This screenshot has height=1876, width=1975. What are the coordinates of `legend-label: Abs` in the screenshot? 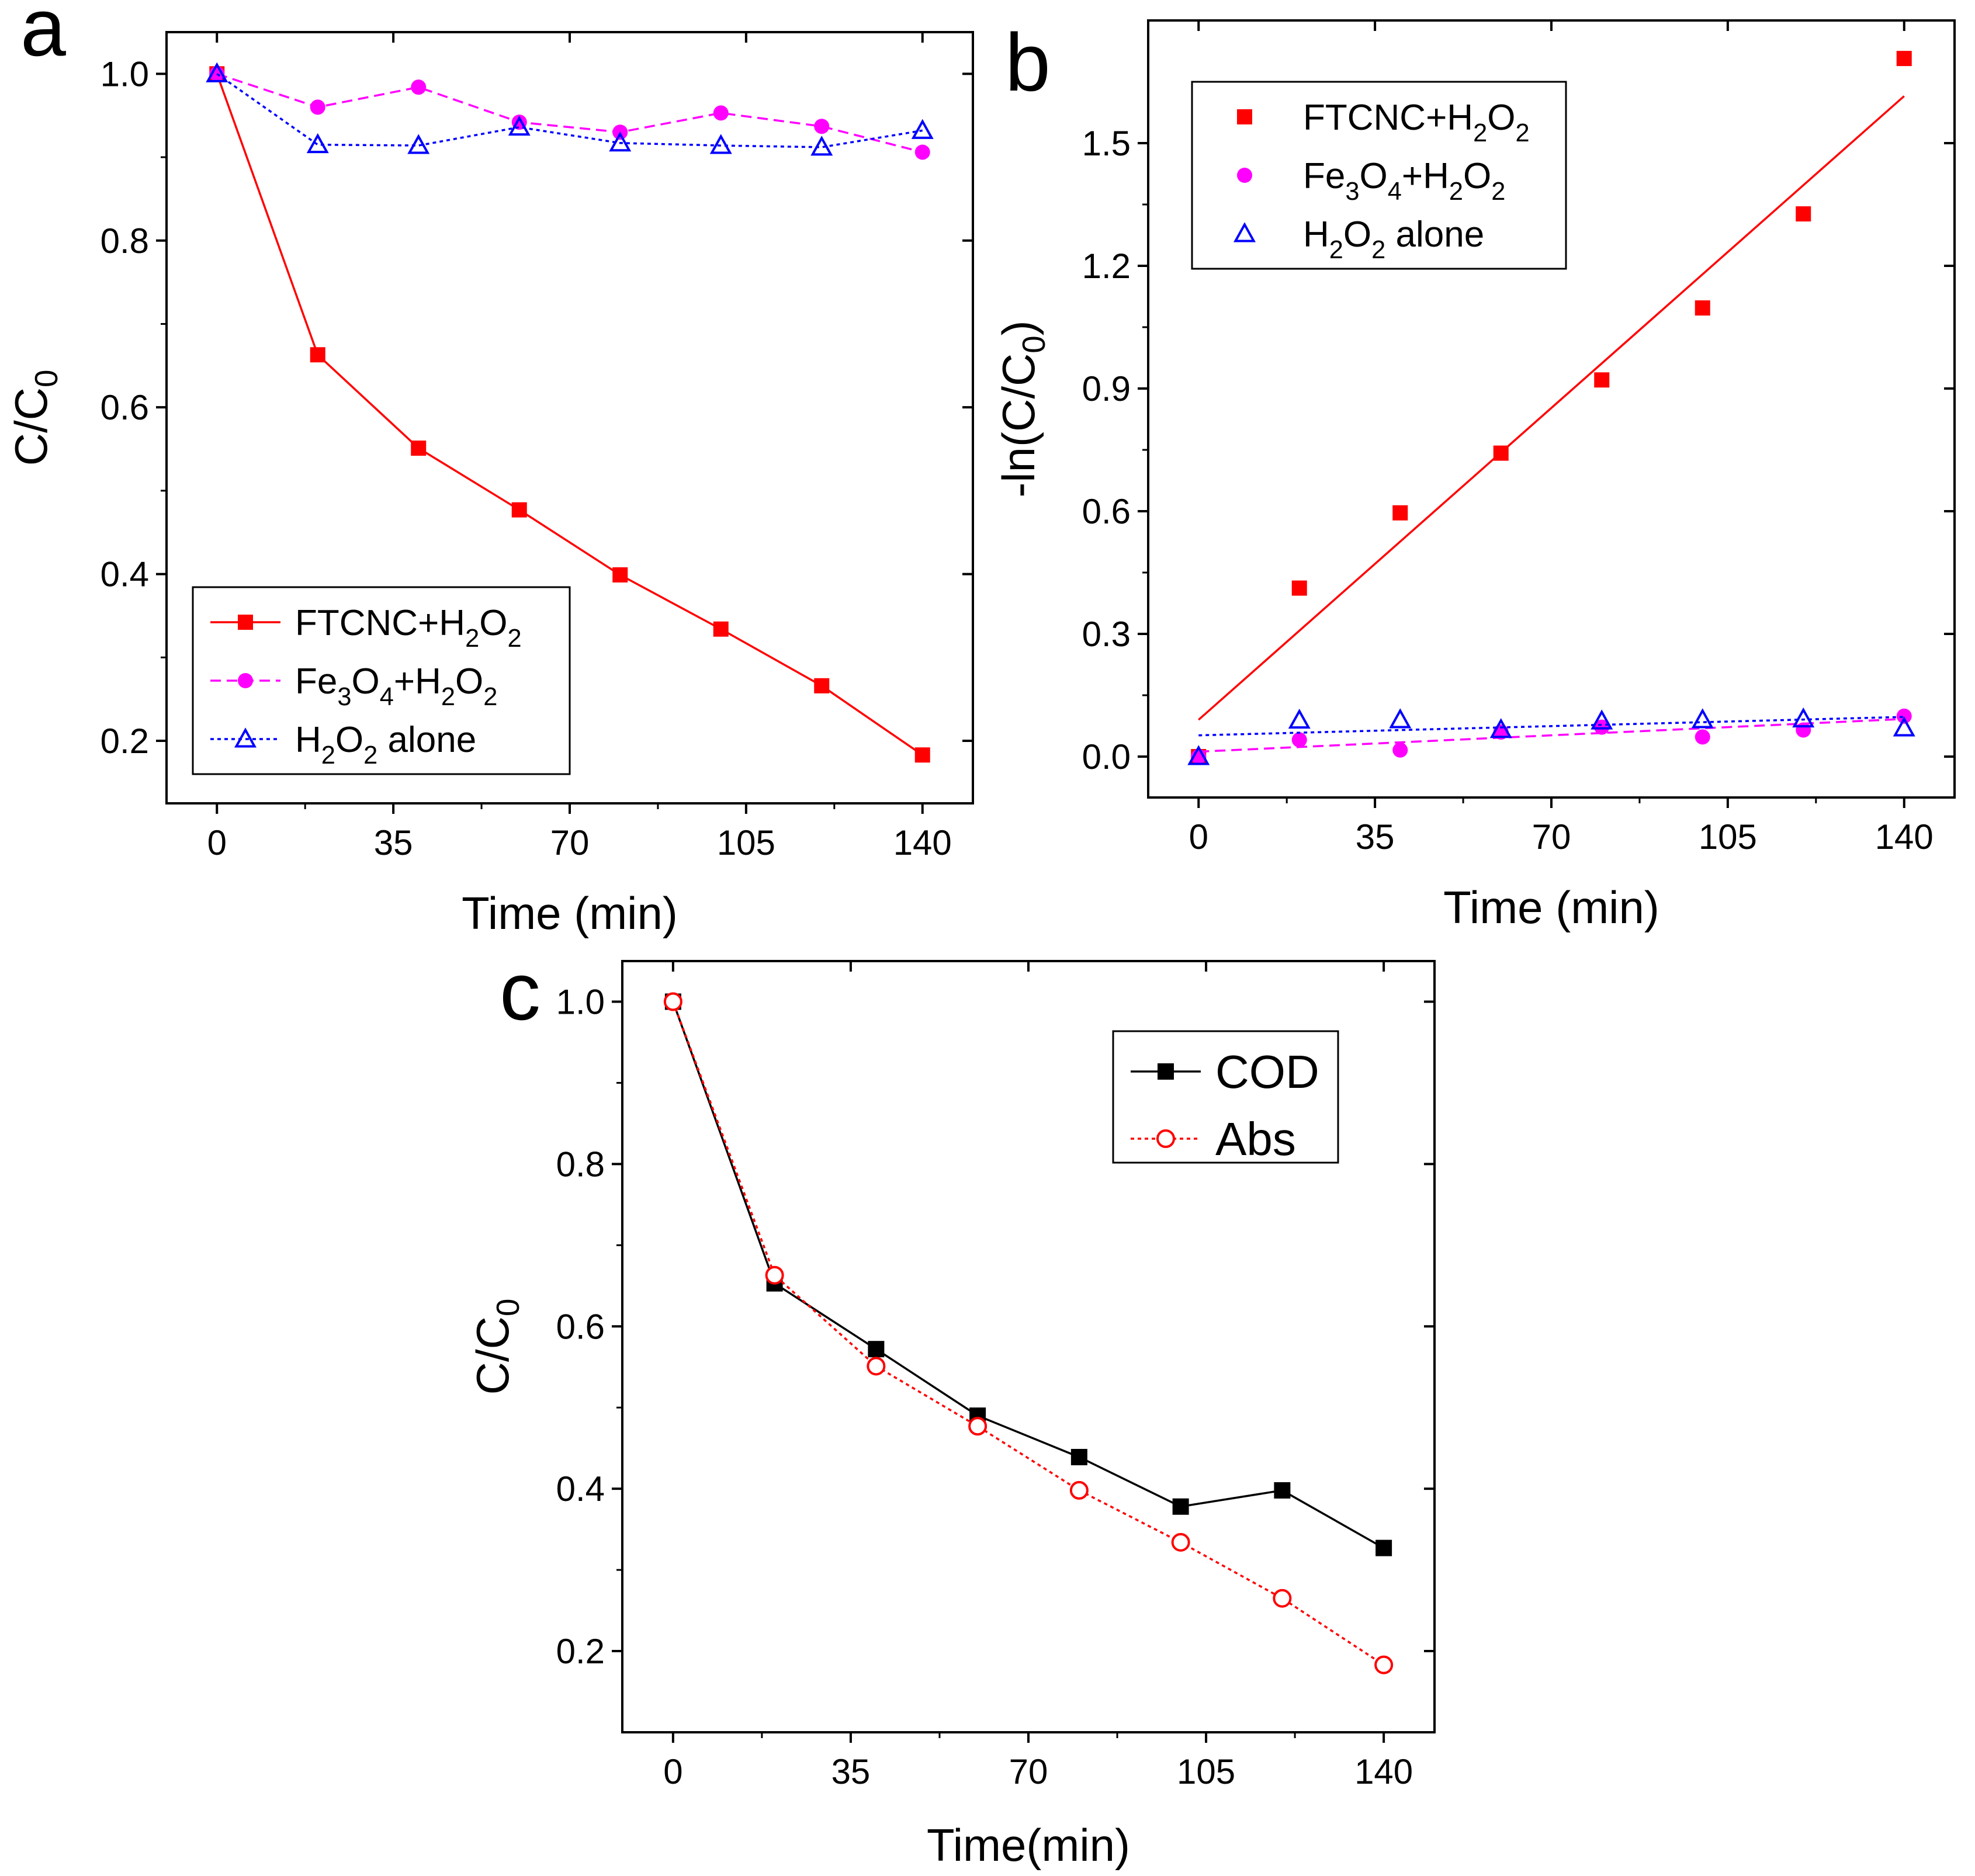 It's located at (1256, 1139).